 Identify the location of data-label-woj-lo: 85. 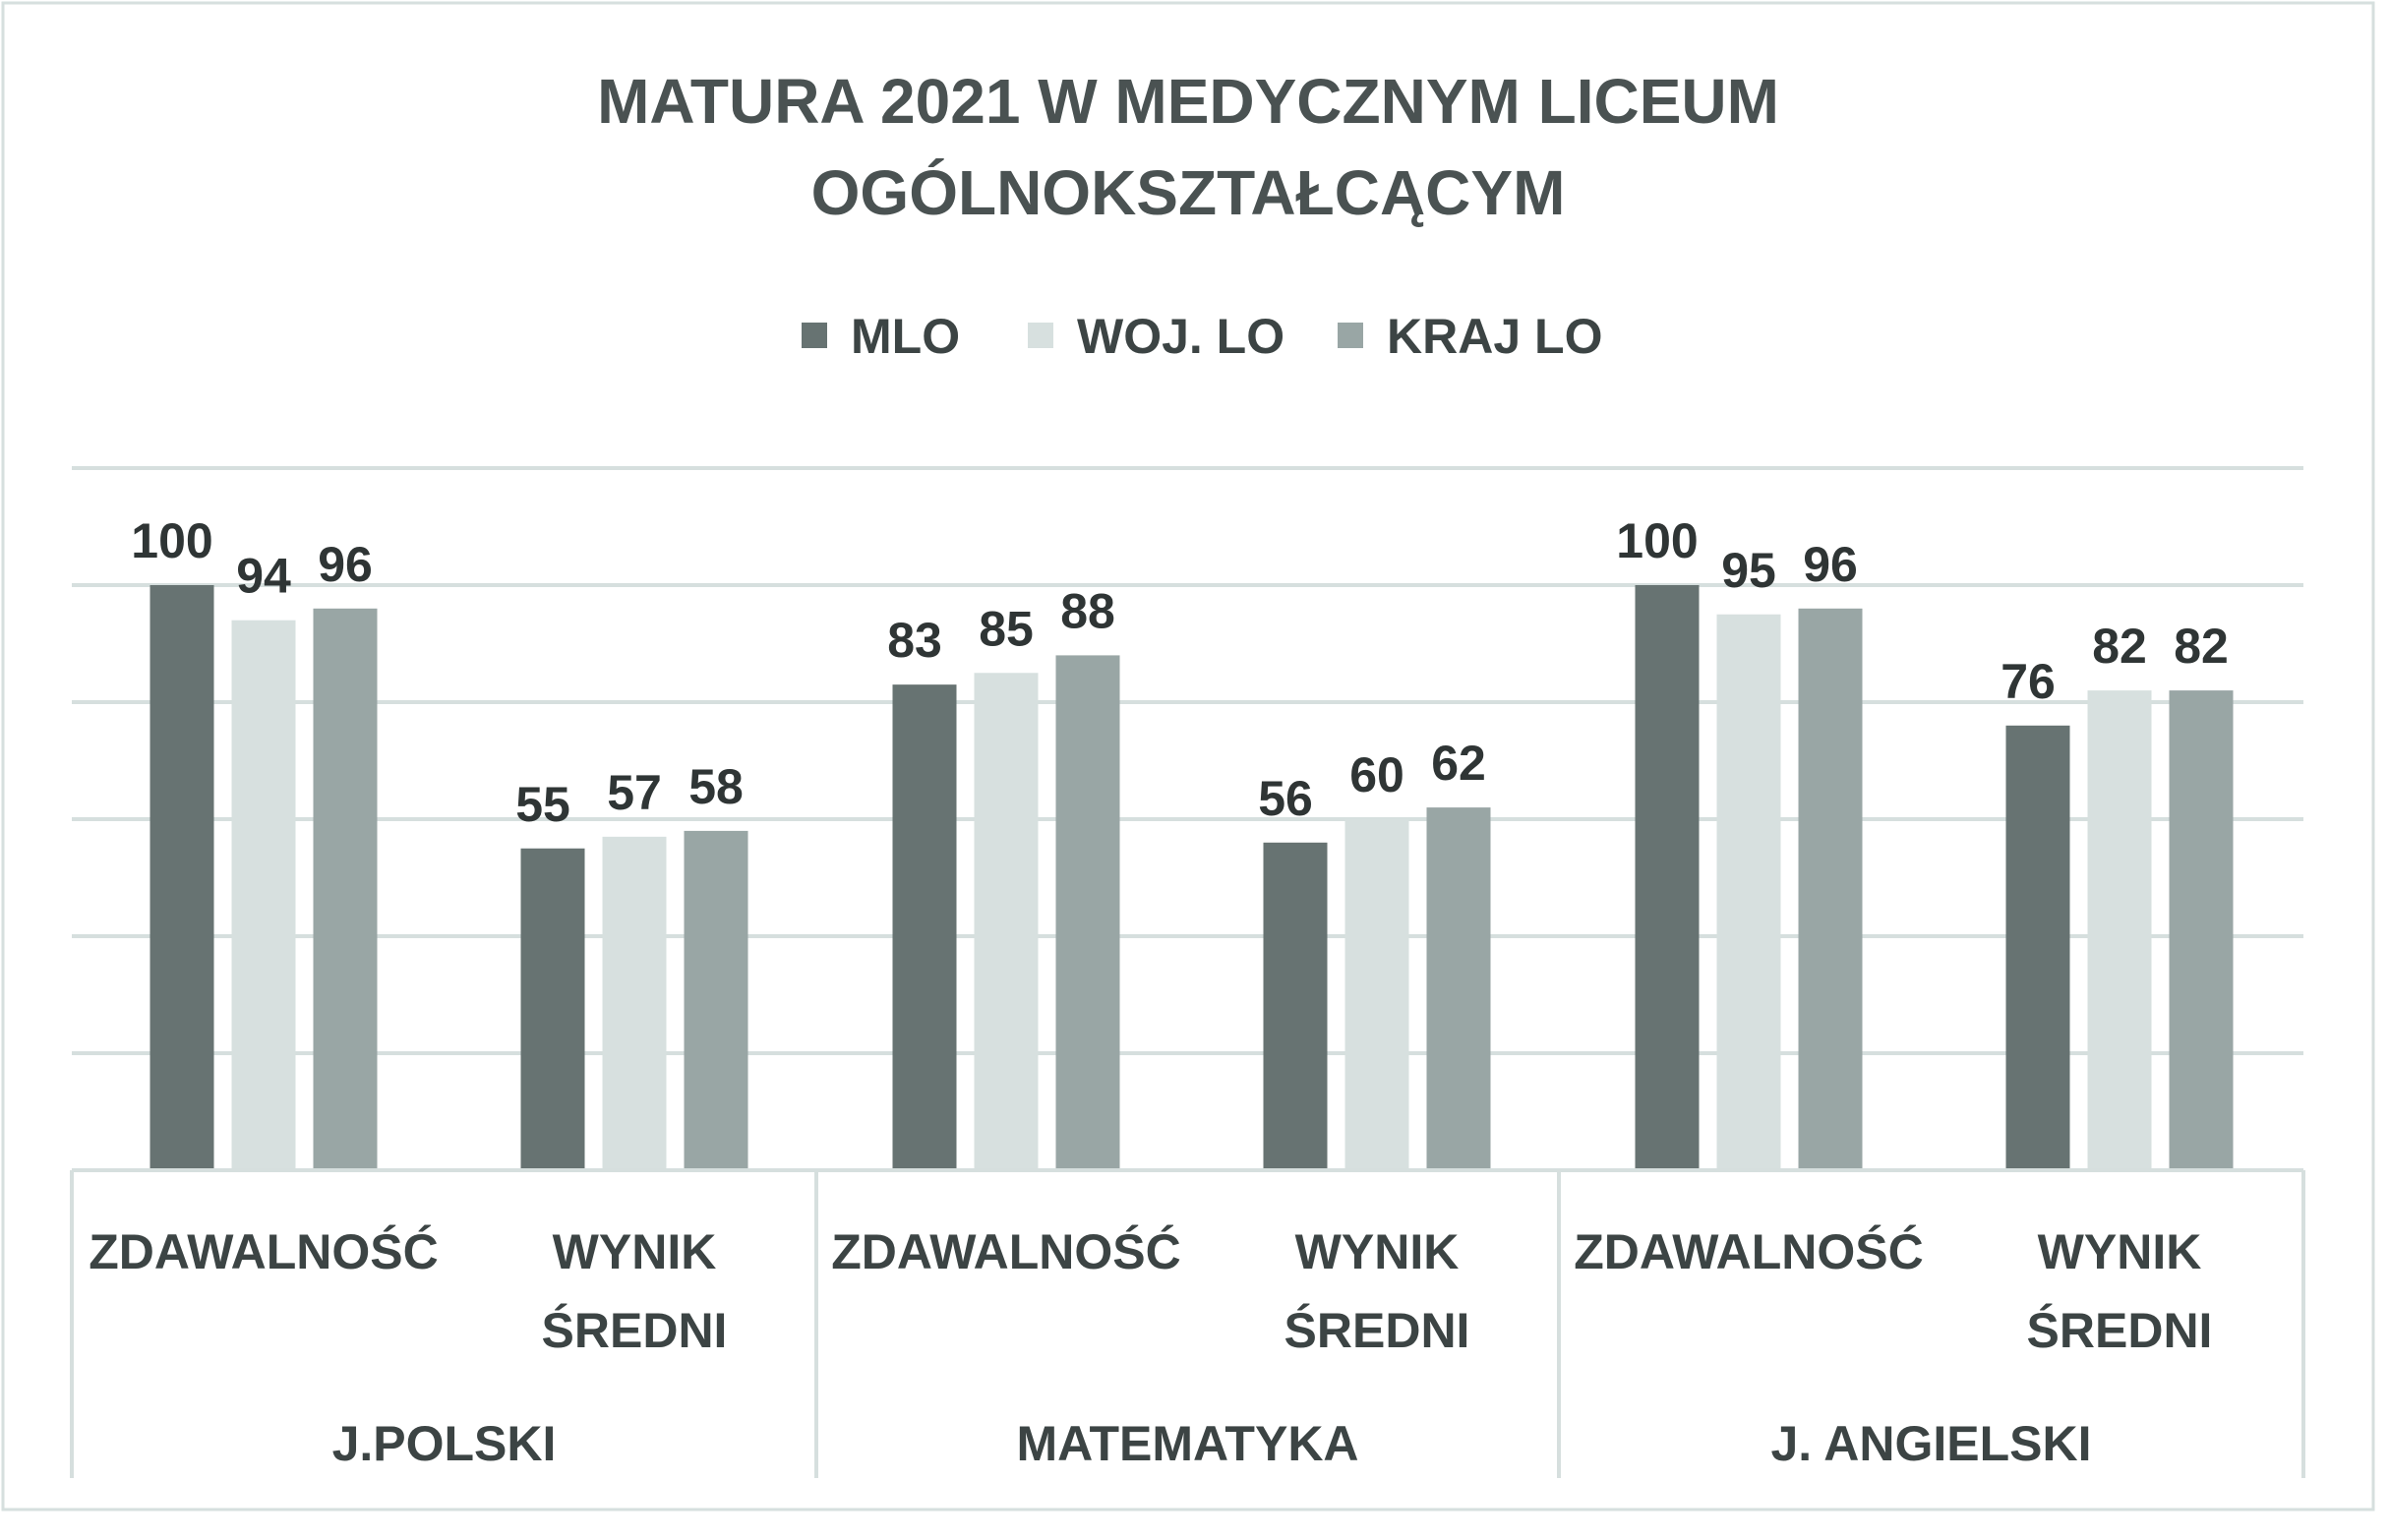
(1006, 628).